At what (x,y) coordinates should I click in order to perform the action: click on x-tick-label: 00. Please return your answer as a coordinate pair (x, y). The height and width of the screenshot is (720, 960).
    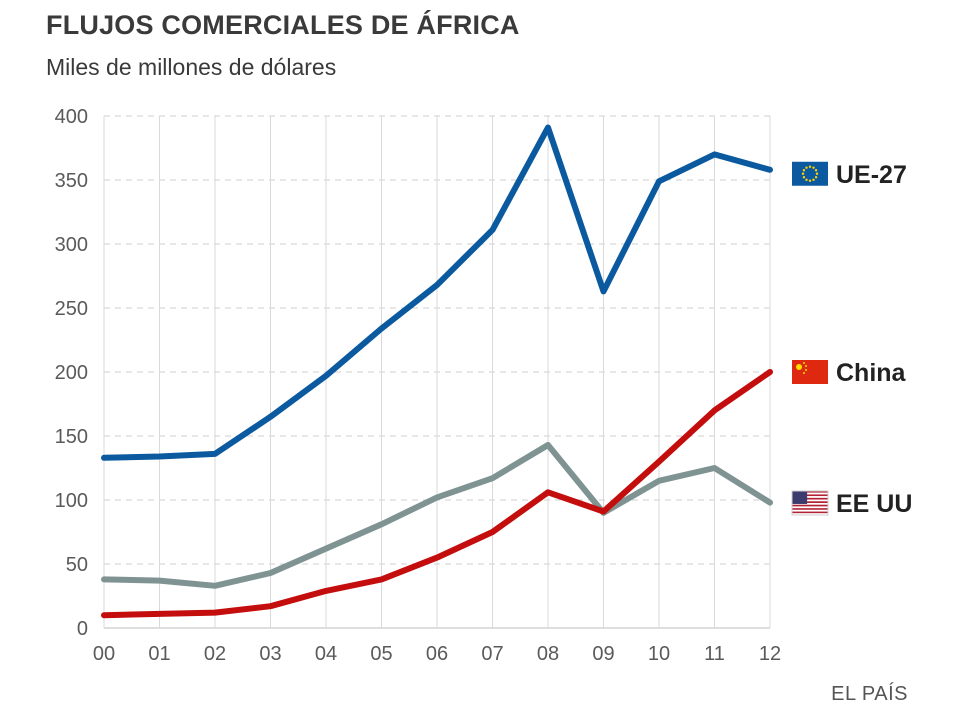
    Looking at the image, I should click on (104, 654).